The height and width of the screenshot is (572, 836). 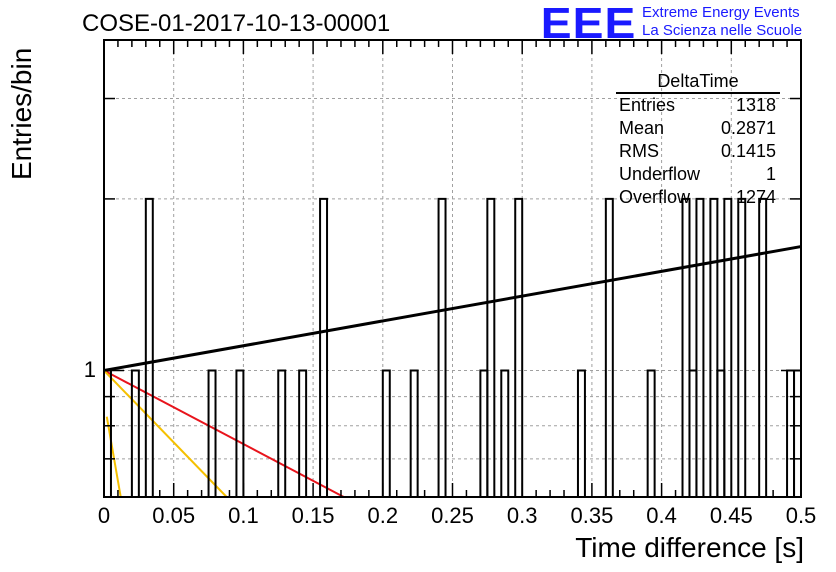 I want to click on x-axis-label: Time difference [s], so click(x=689, y=547).